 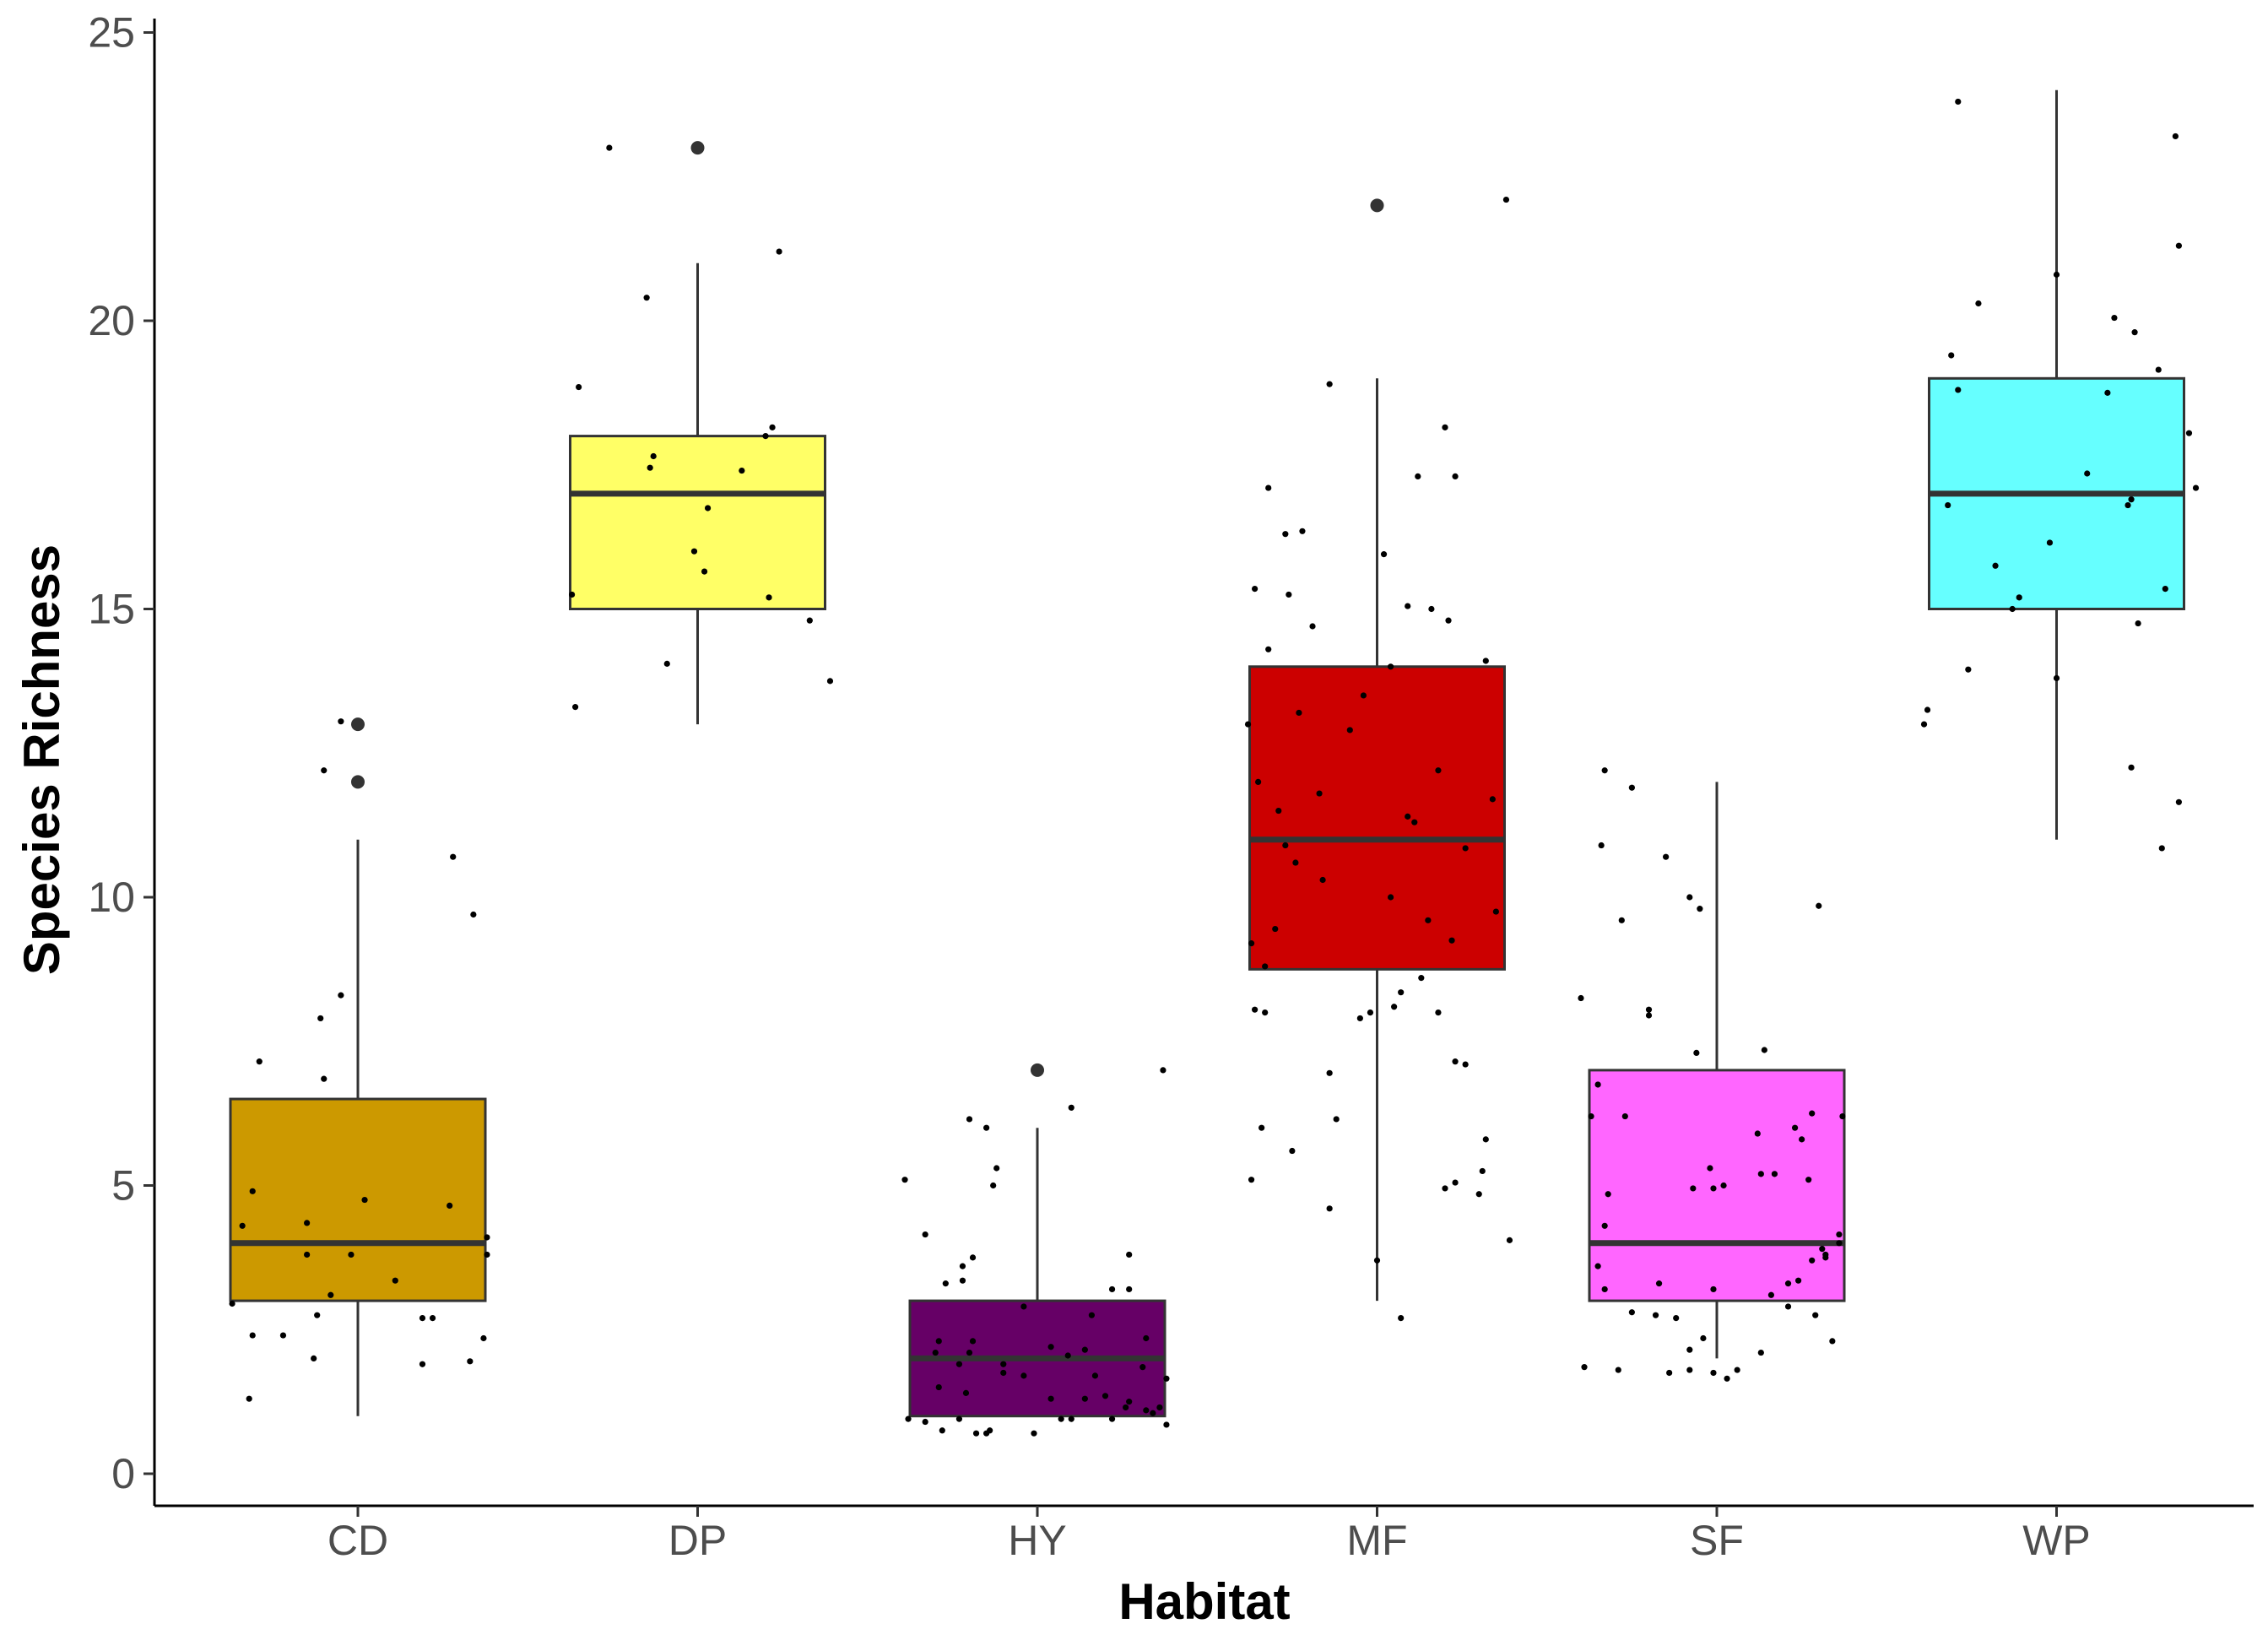 What do you see at coordinates (111, 320) in the screenshot?
I see `y-tick-label: 20` at bounding box center [111, 320].